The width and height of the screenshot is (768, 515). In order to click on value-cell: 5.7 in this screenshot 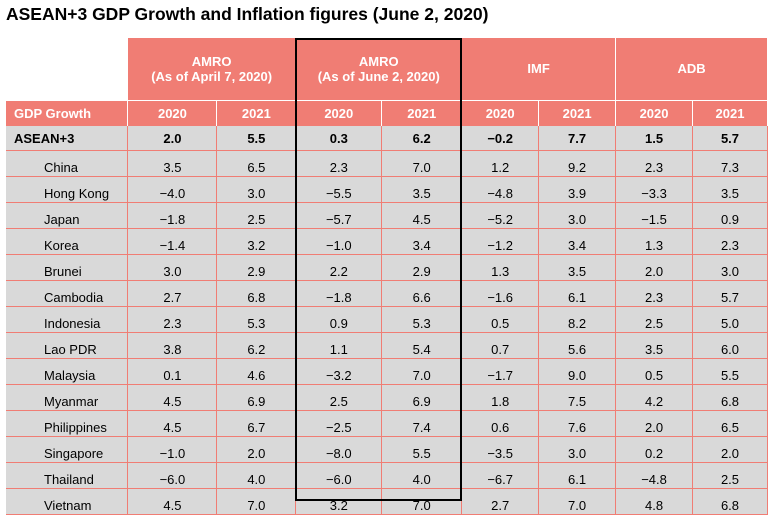, I will do `click(730, 293)`.